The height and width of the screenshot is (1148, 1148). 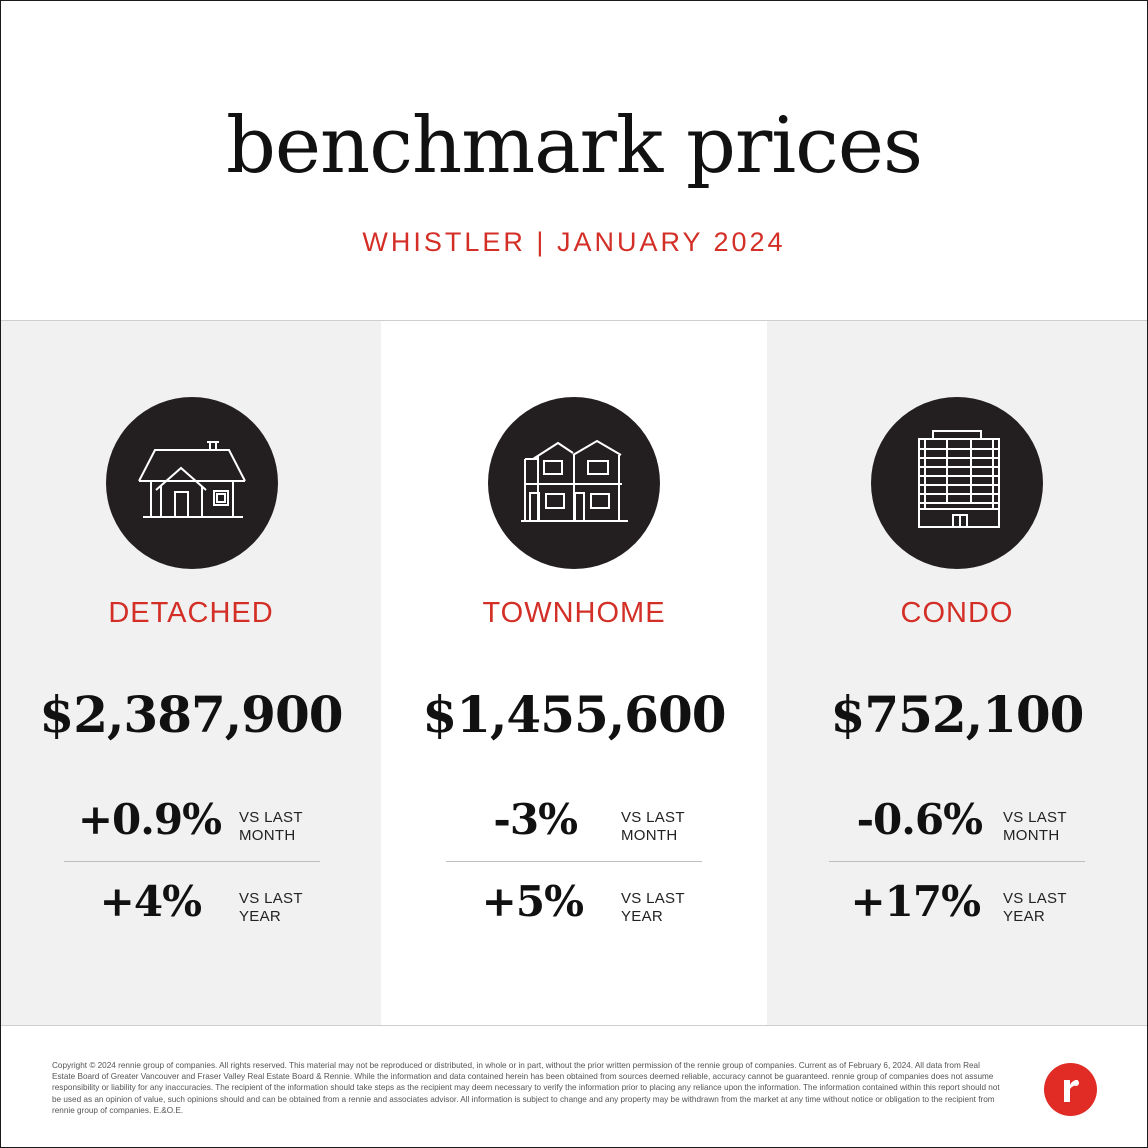 What do you see at coordinates (1070, 1089) in the screenshot?
I see `rennie-logo-icon` at bounding box center [1070, 1089].